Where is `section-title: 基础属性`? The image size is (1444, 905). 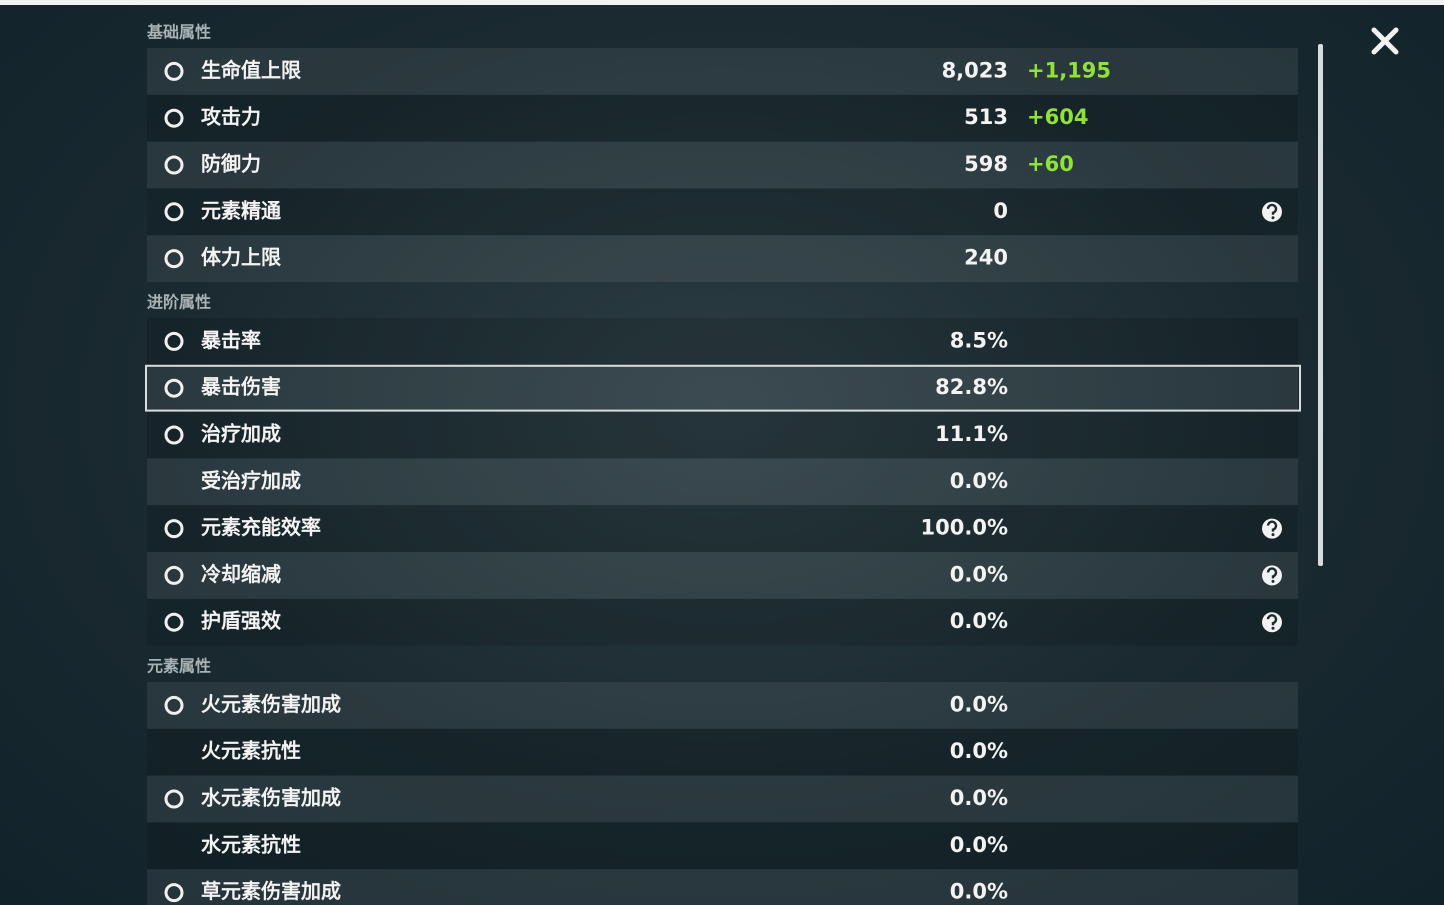
section-title: 基础属性 is located at coordinates (178, 32).